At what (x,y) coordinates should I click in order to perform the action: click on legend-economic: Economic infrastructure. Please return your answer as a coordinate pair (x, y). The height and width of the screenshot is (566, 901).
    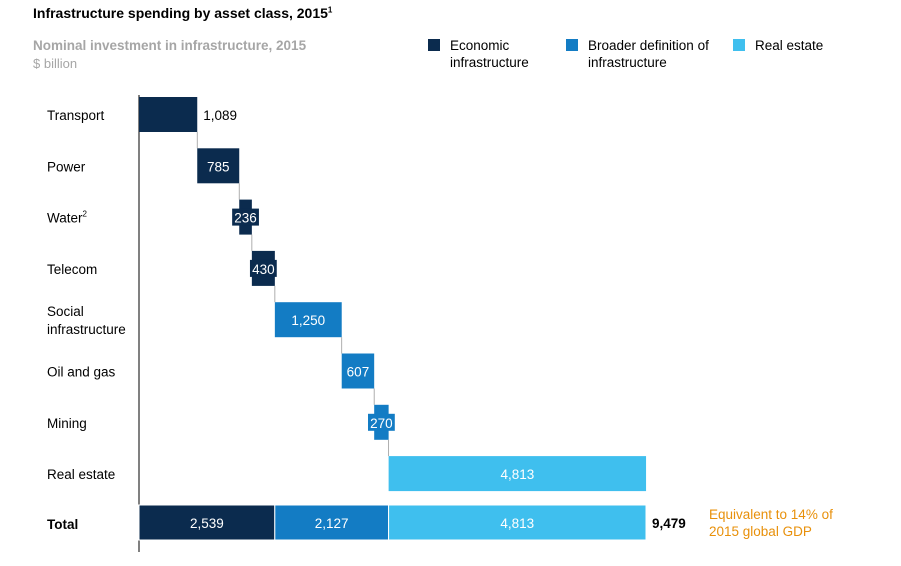
    Looking at the image, I should click on (489, 54).